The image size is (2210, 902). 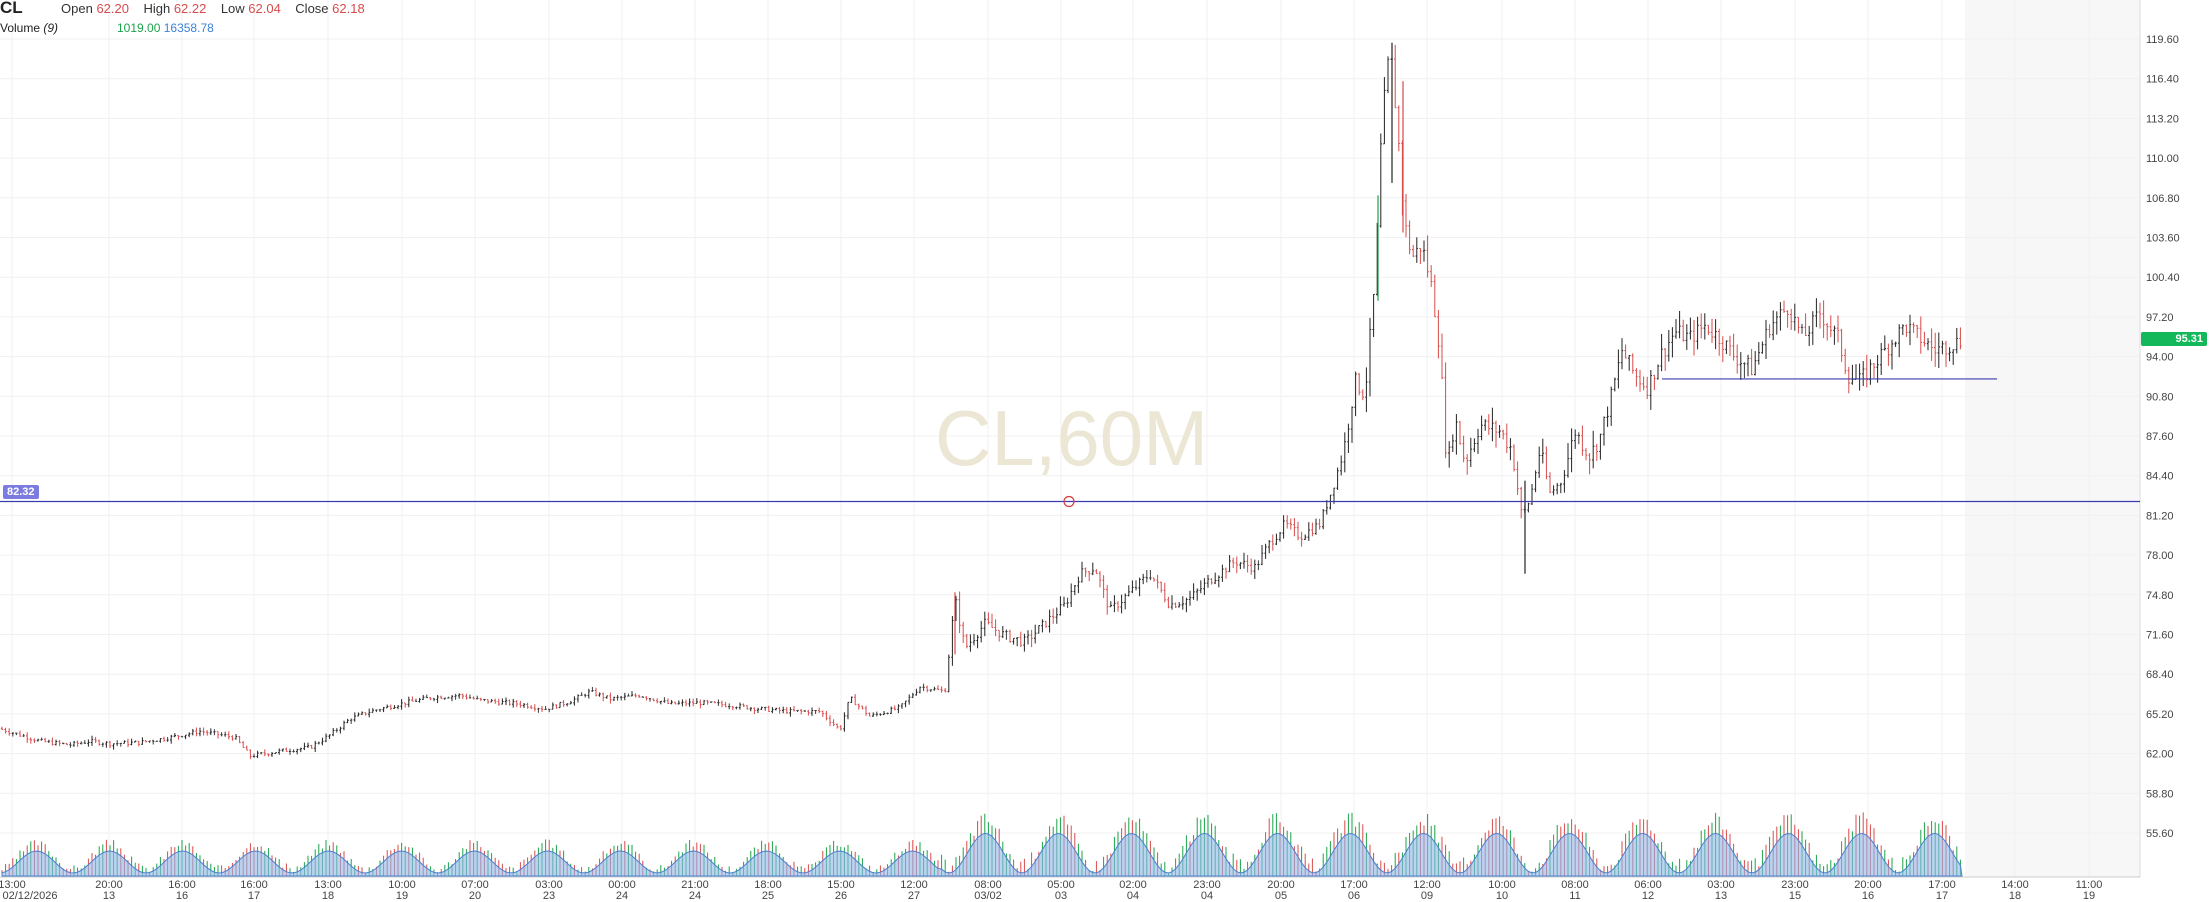 What do you see at coordinates (2163, 199) in the screenshot?
I see `y-tick-label: 106.80` at bounding box center [2163, 199].